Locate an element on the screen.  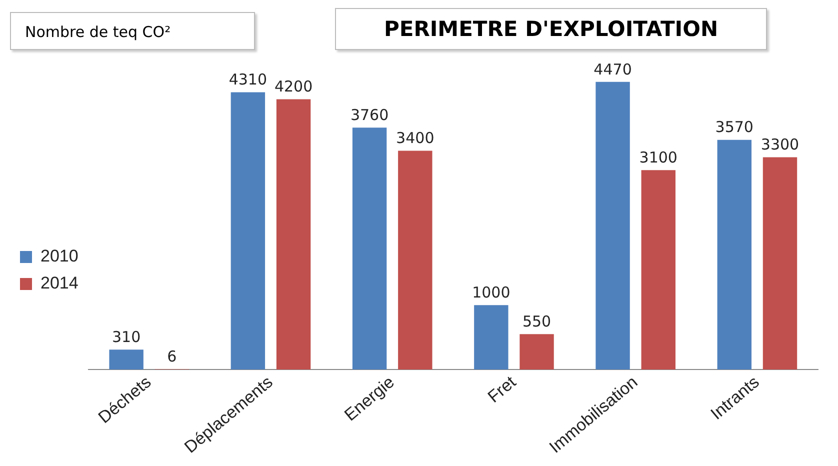
data-label: 550 is located at coordinates (537, 321).